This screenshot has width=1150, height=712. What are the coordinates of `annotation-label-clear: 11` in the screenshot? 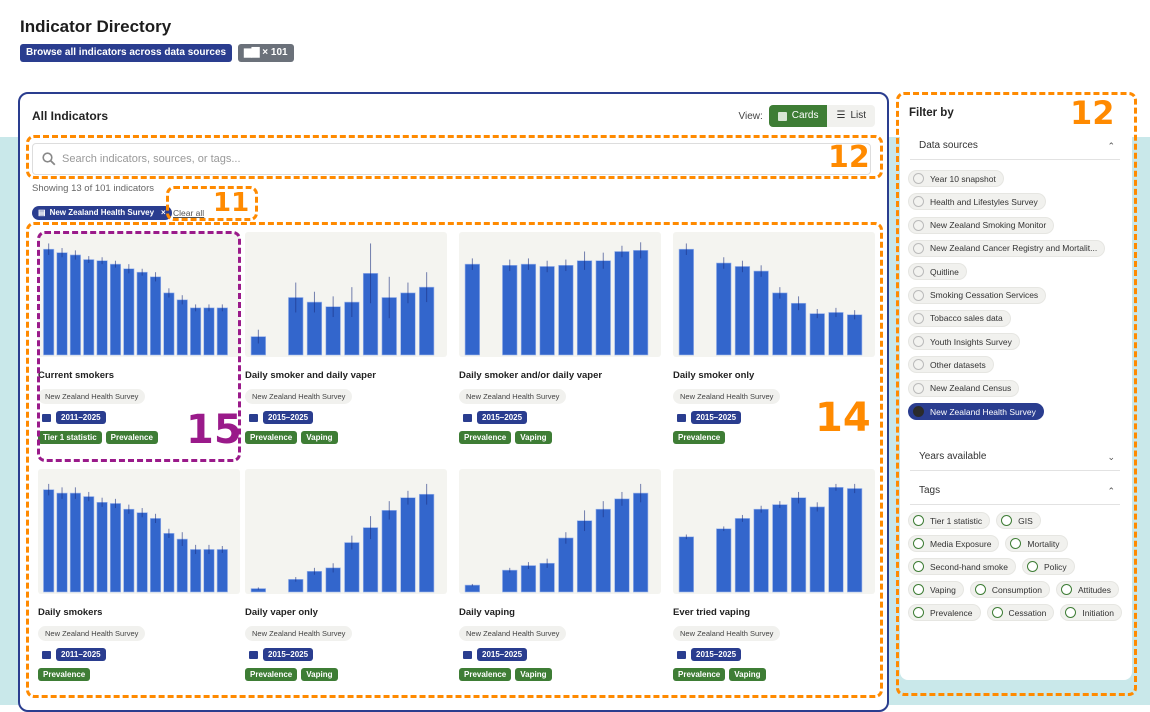 It's located at (231, 203).